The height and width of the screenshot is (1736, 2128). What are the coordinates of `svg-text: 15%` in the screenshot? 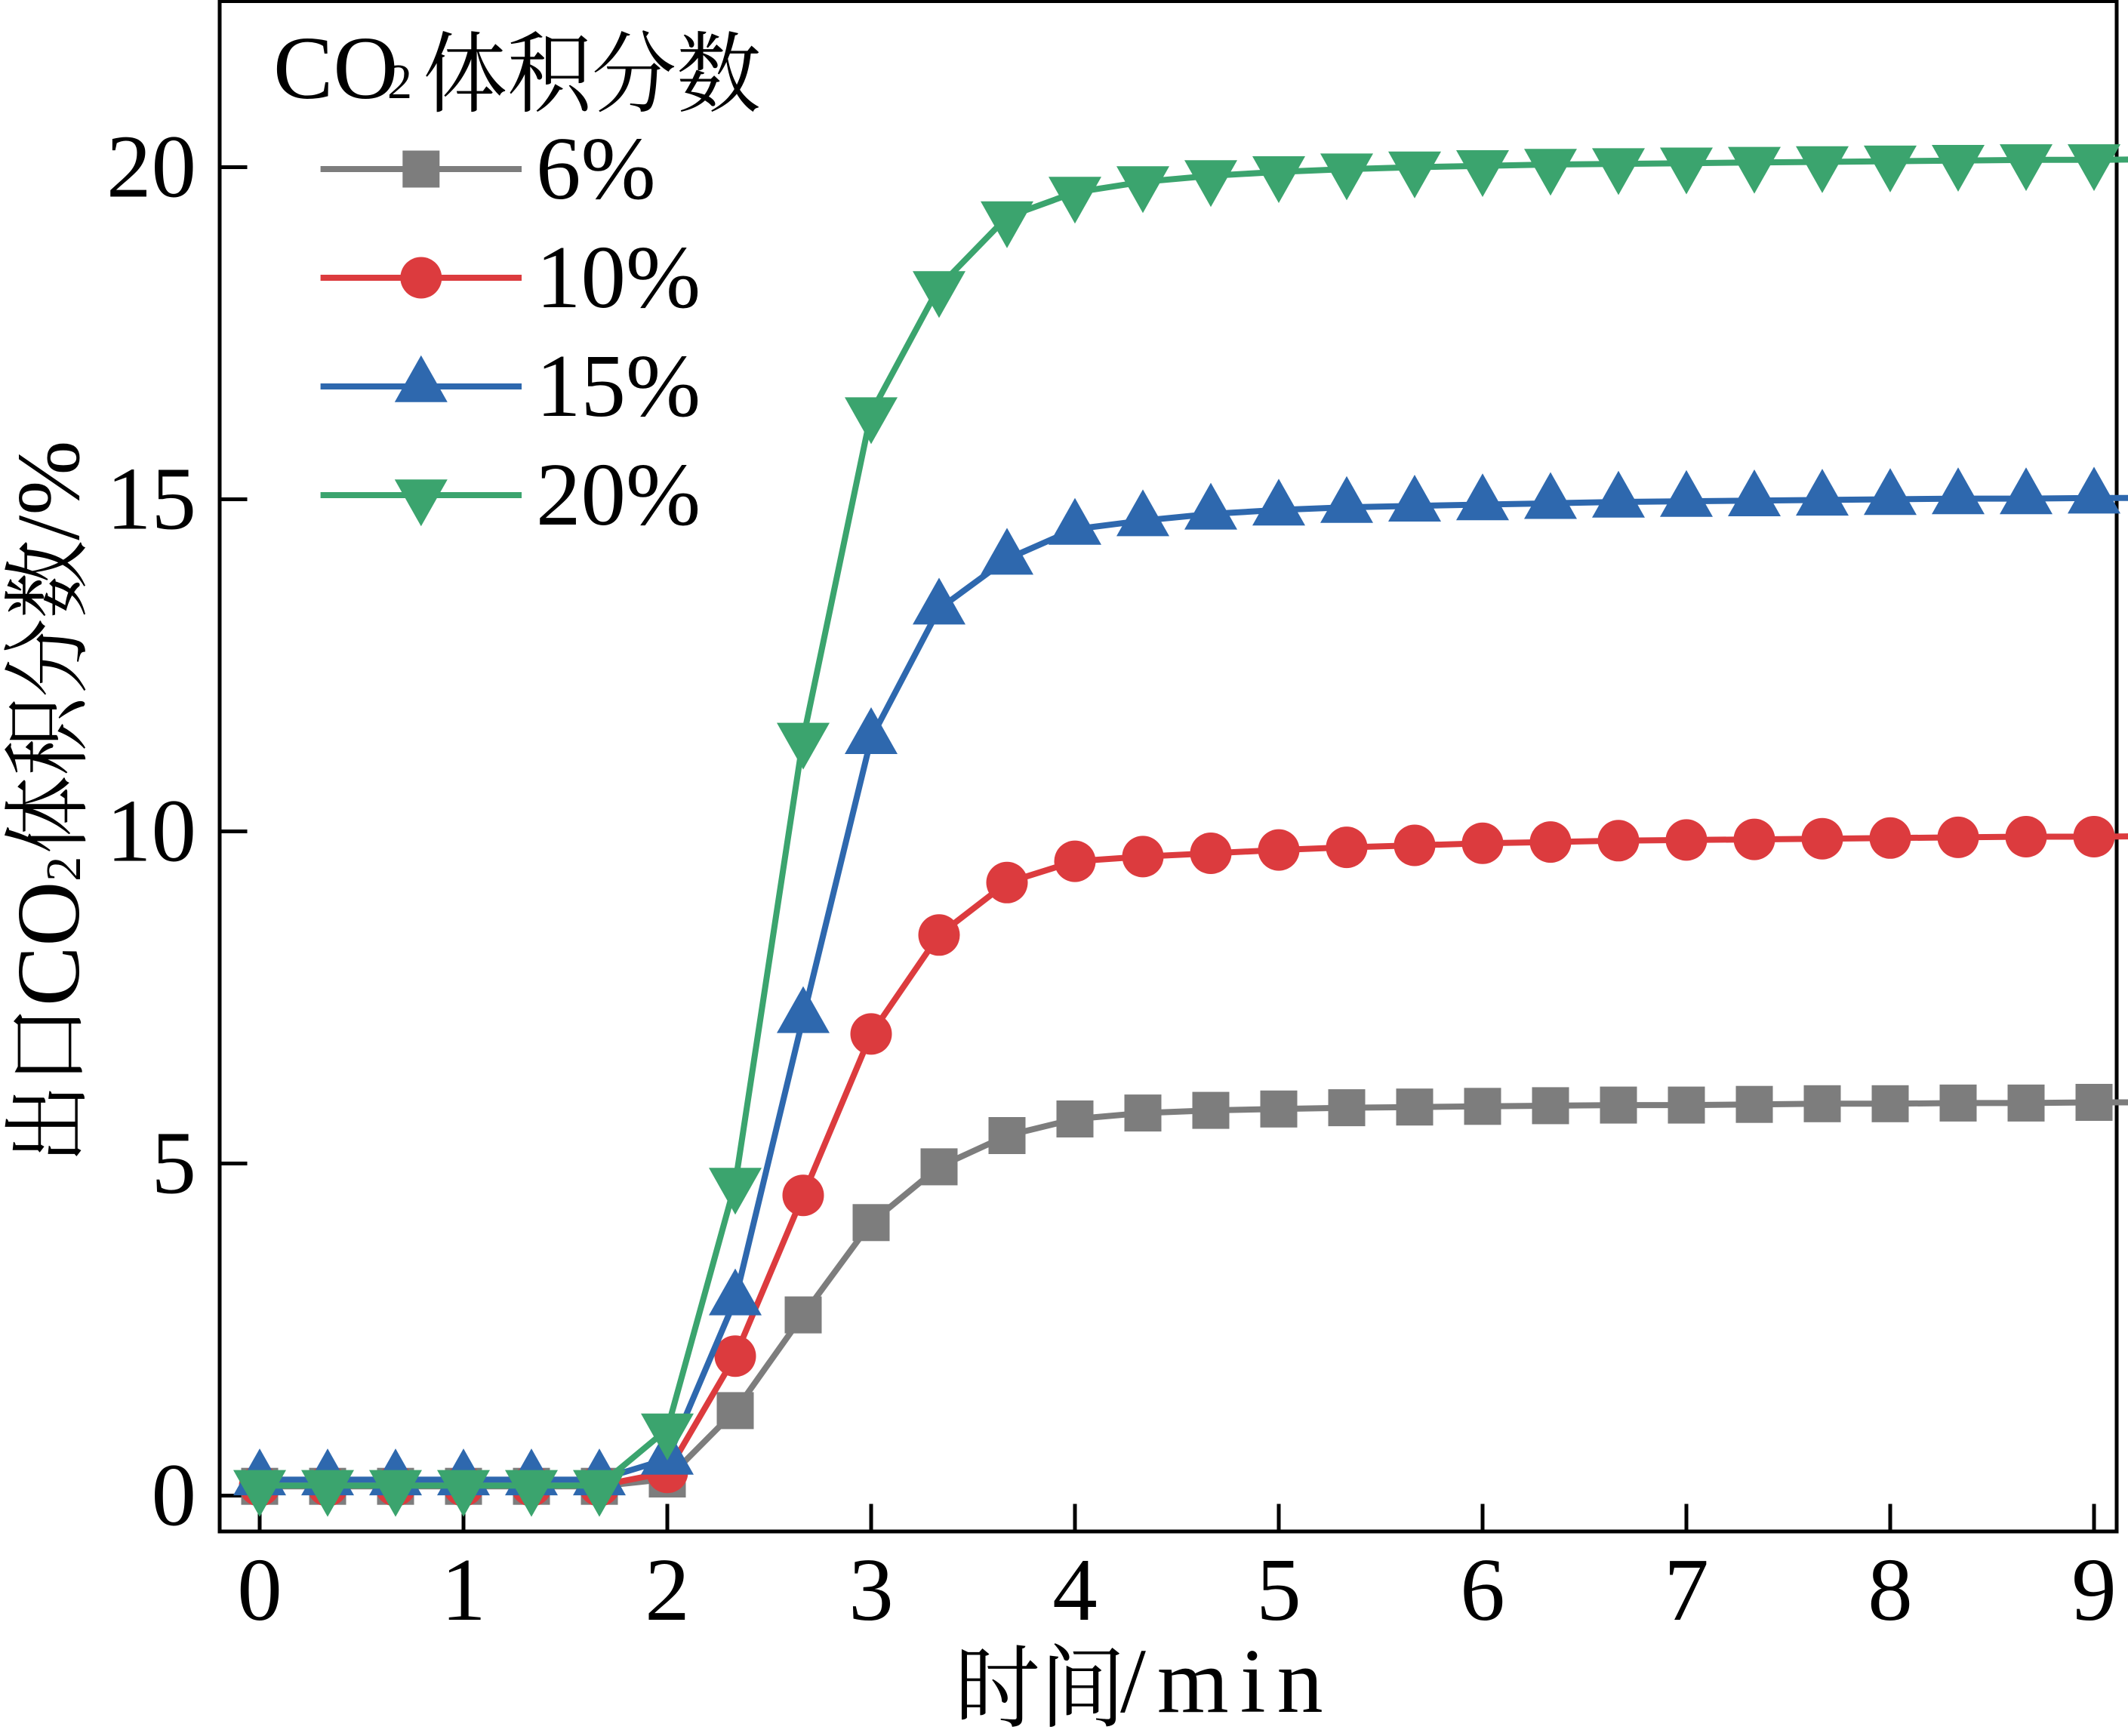 It's located at (619, 386).